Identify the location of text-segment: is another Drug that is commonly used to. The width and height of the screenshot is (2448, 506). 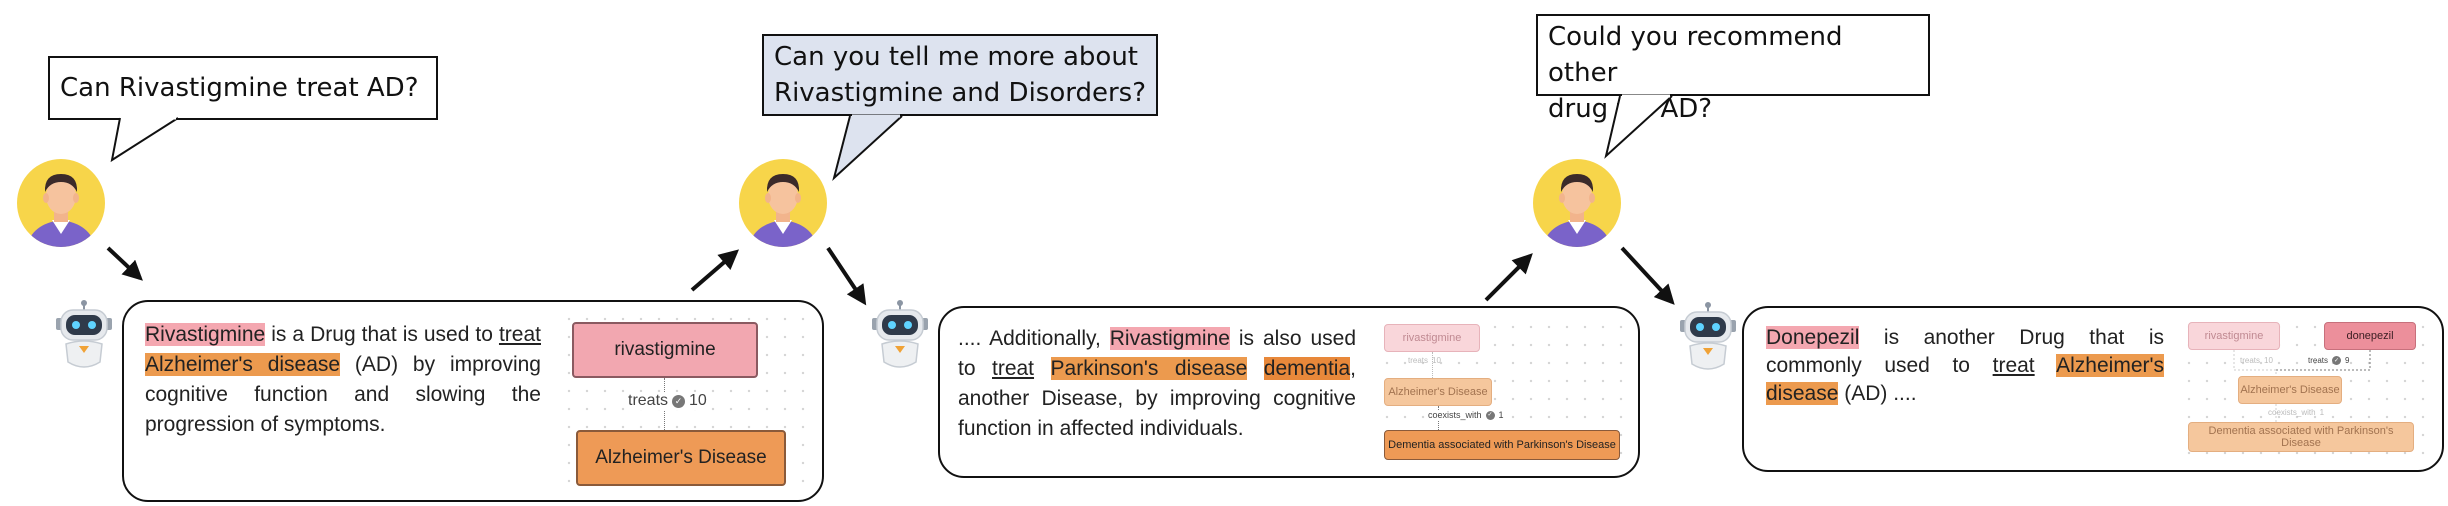
(1965, 351).